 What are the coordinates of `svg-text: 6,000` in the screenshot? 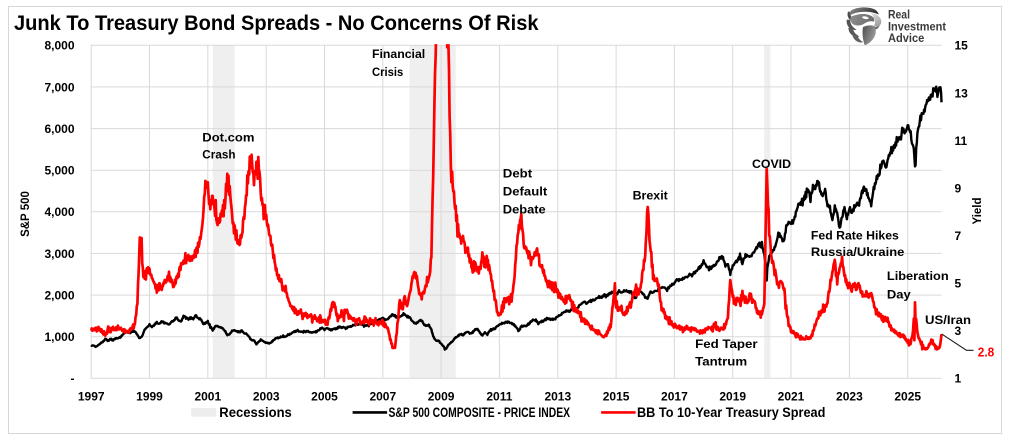 It's located at (59, 129).